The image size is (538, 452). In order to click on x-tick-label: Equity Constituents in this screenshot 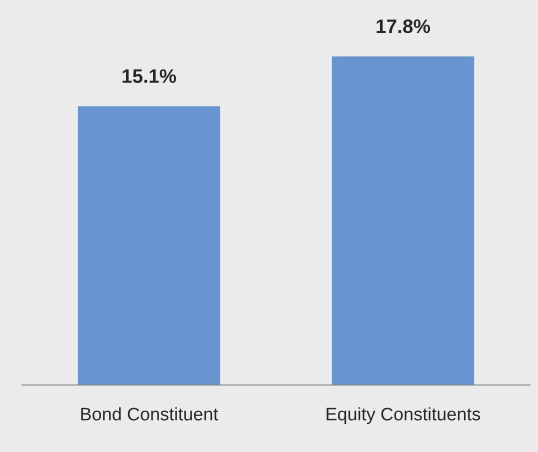, I will do `click(403, 415)`.